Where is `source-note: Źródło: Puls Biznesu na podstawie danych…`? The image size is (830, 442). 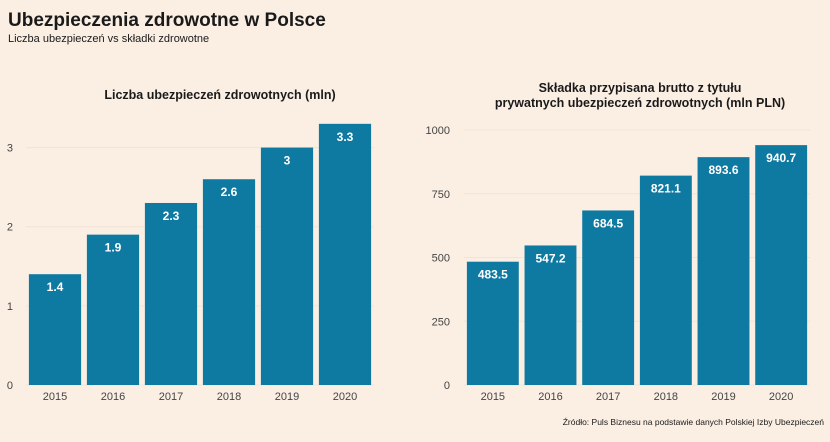
source-note: Źródło: Puls Biznesu na podstawie danych… is located at coordinates (693, 422).